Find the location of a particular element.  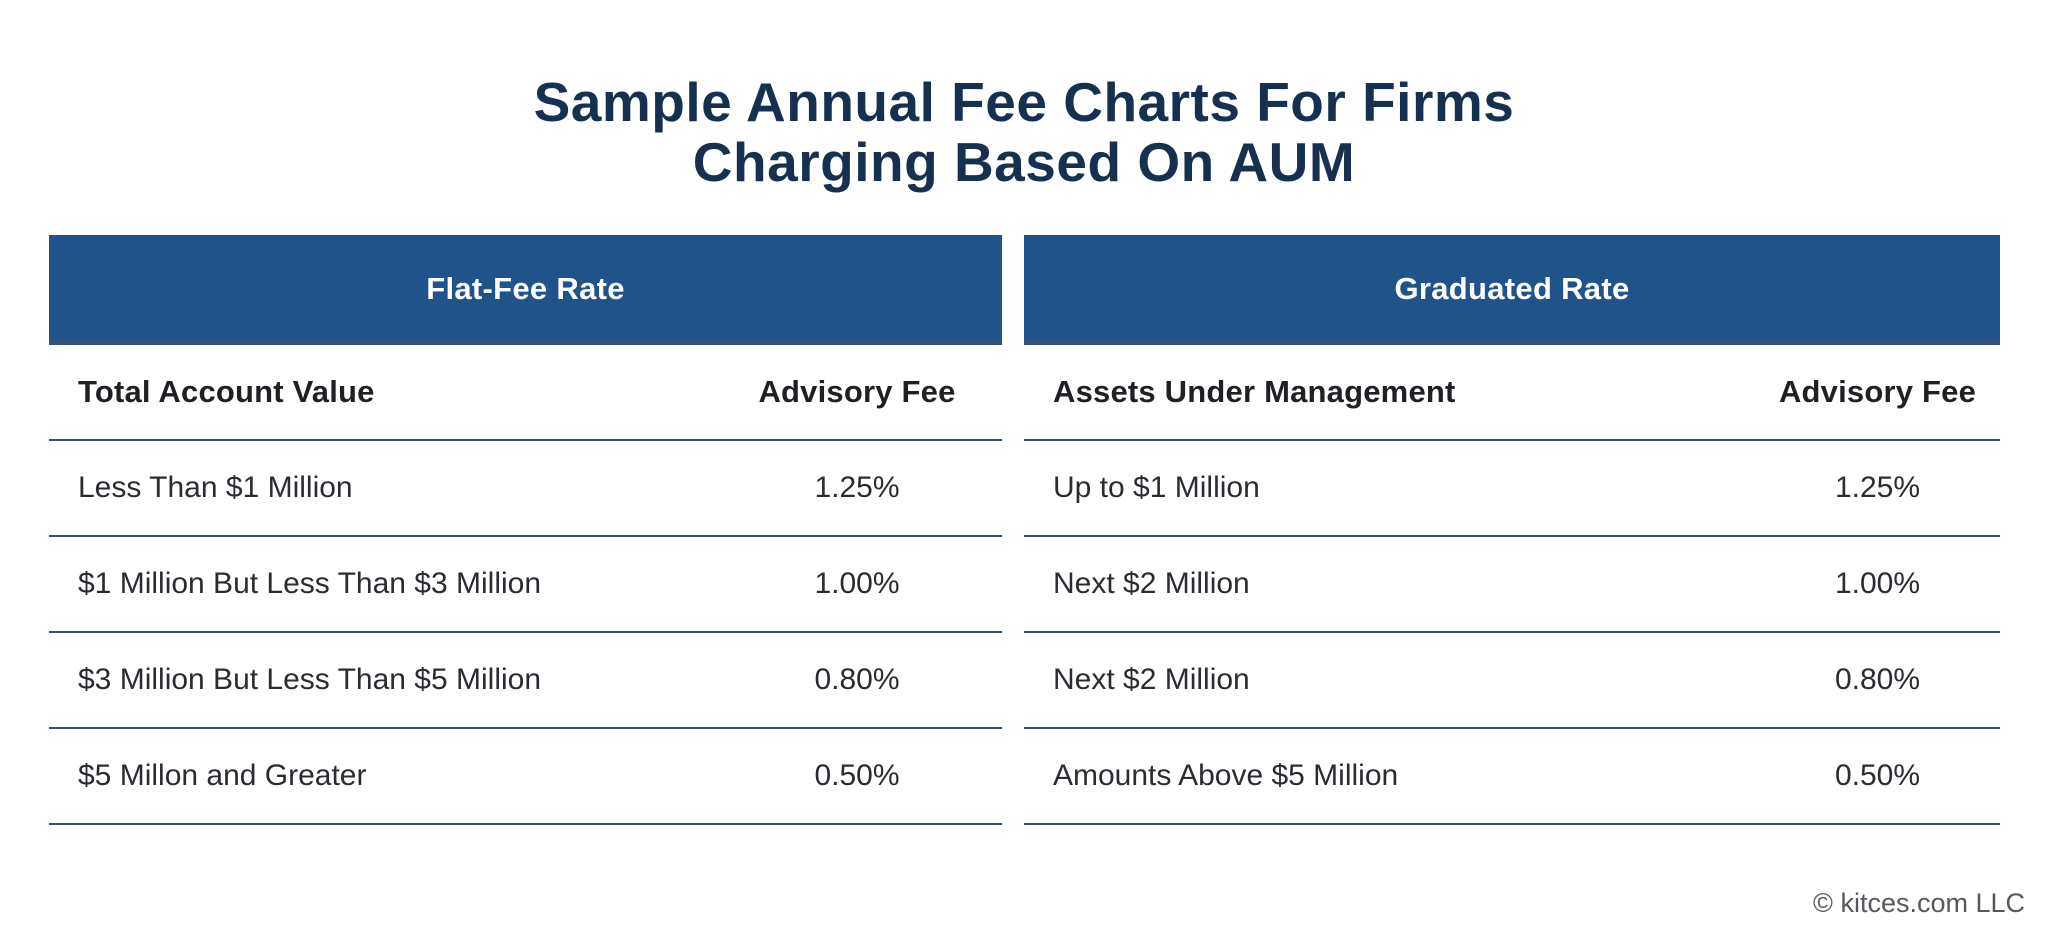

row-label: $5 Millon and Greater is located at coordinates (222, 775).